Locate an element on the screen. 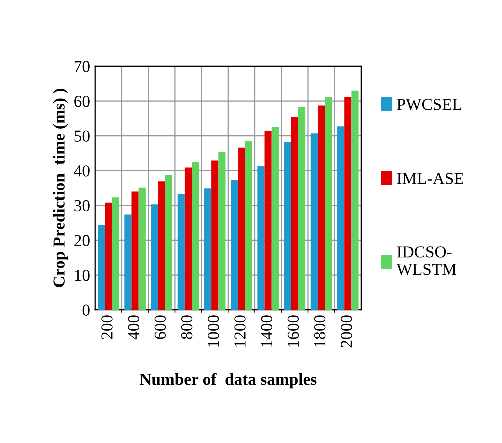 This screenshot has width=502, height=443. y-tick-label: 20 is located at coordinates (82, 240).